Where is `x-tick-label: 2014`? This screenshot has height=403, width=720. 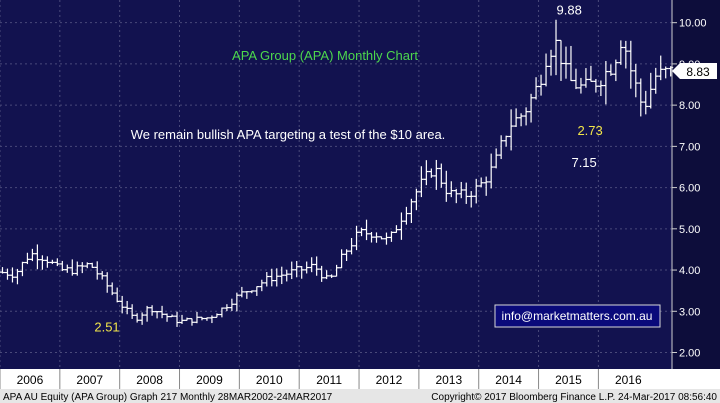 x-tick-label: 2014 is located at coordinates (508, 380).